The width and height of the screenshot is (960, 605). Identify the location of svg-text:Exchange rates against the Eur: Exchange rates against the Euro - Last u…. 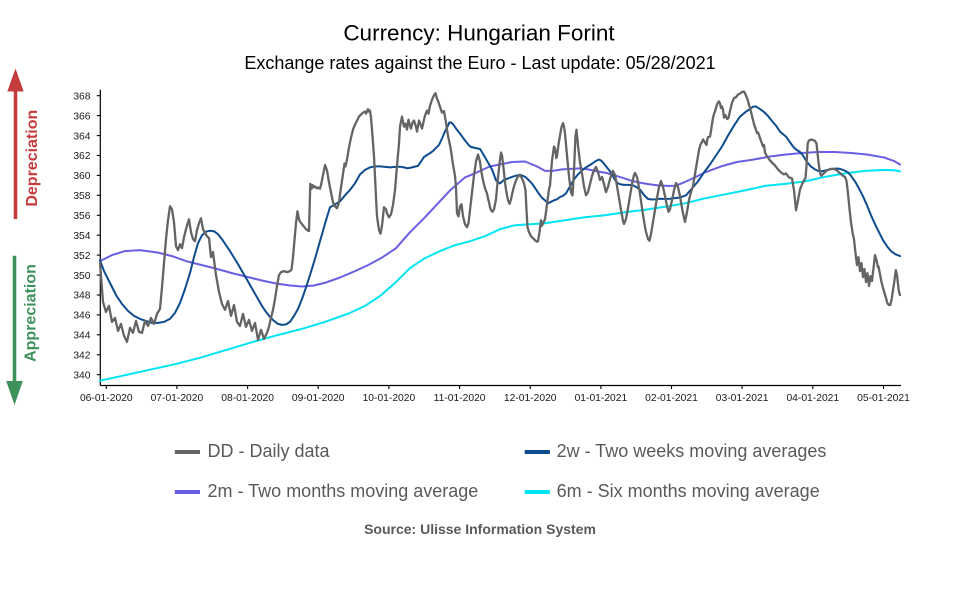
(479, 63).